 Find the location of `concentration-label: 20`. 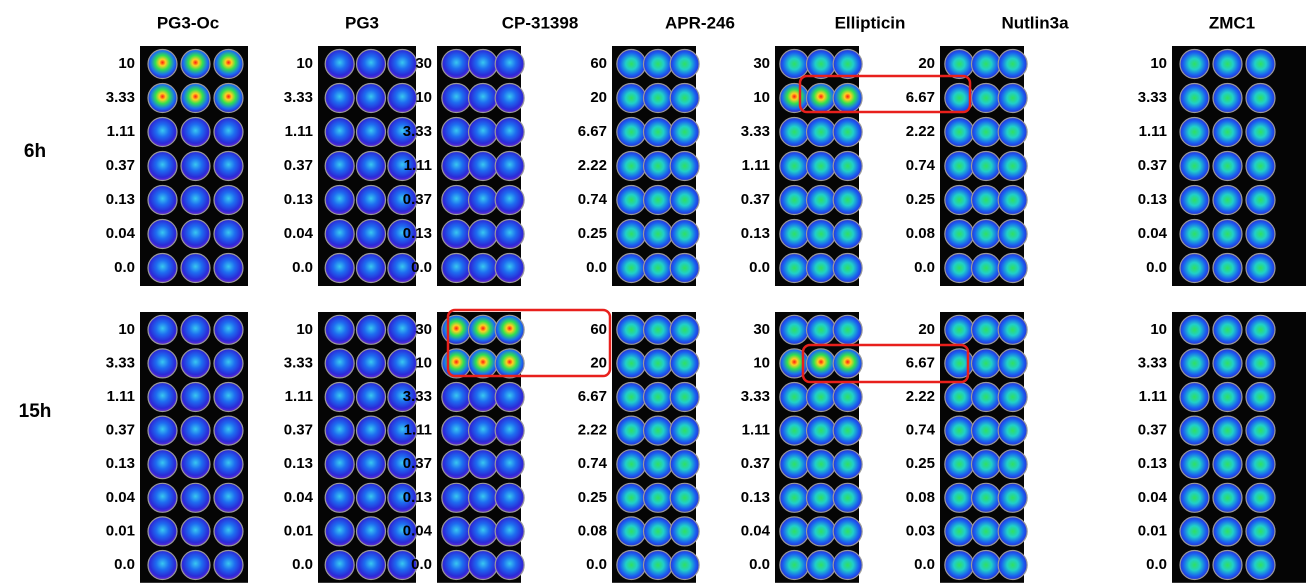

concentration-label: 20 is located at coordinates (598, 362).